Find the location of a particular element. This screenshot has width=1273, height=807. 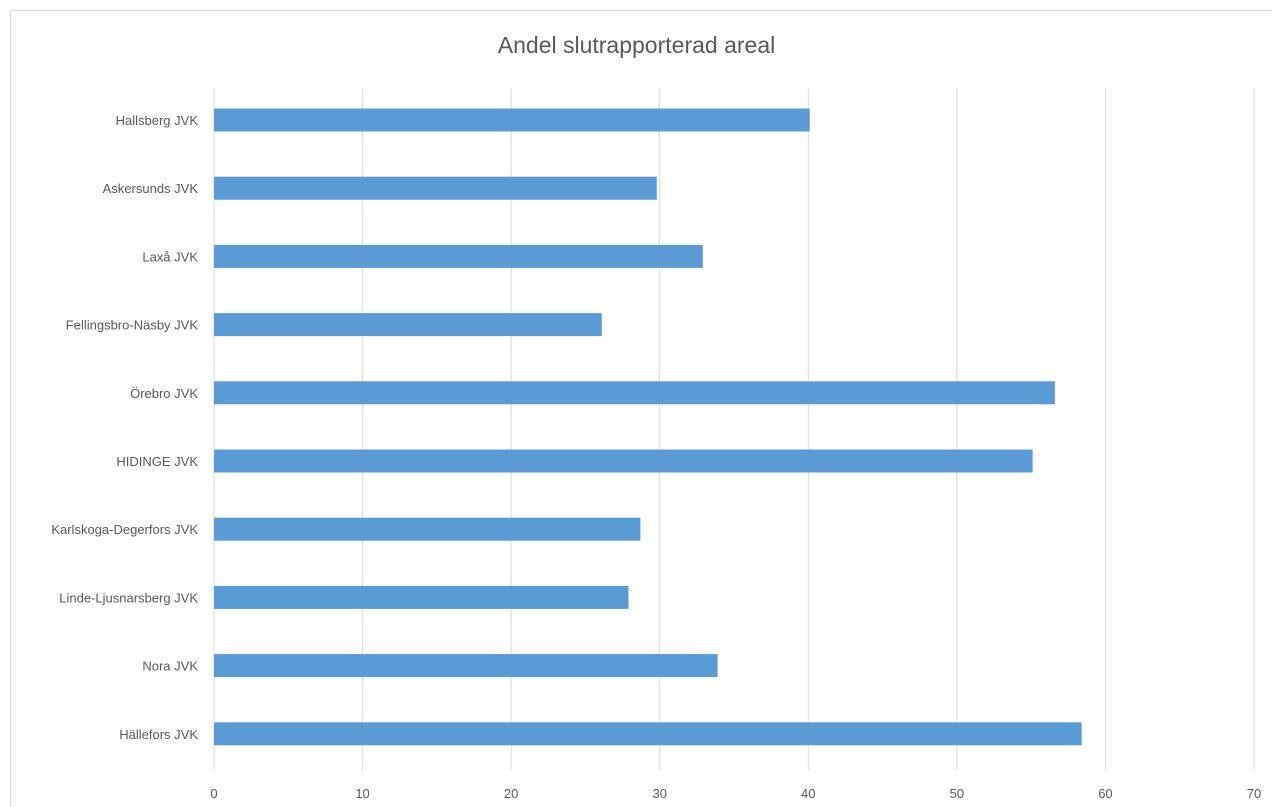

category-label: Karlskoga-Degerfors JVK is located at coordinates (124, 529).